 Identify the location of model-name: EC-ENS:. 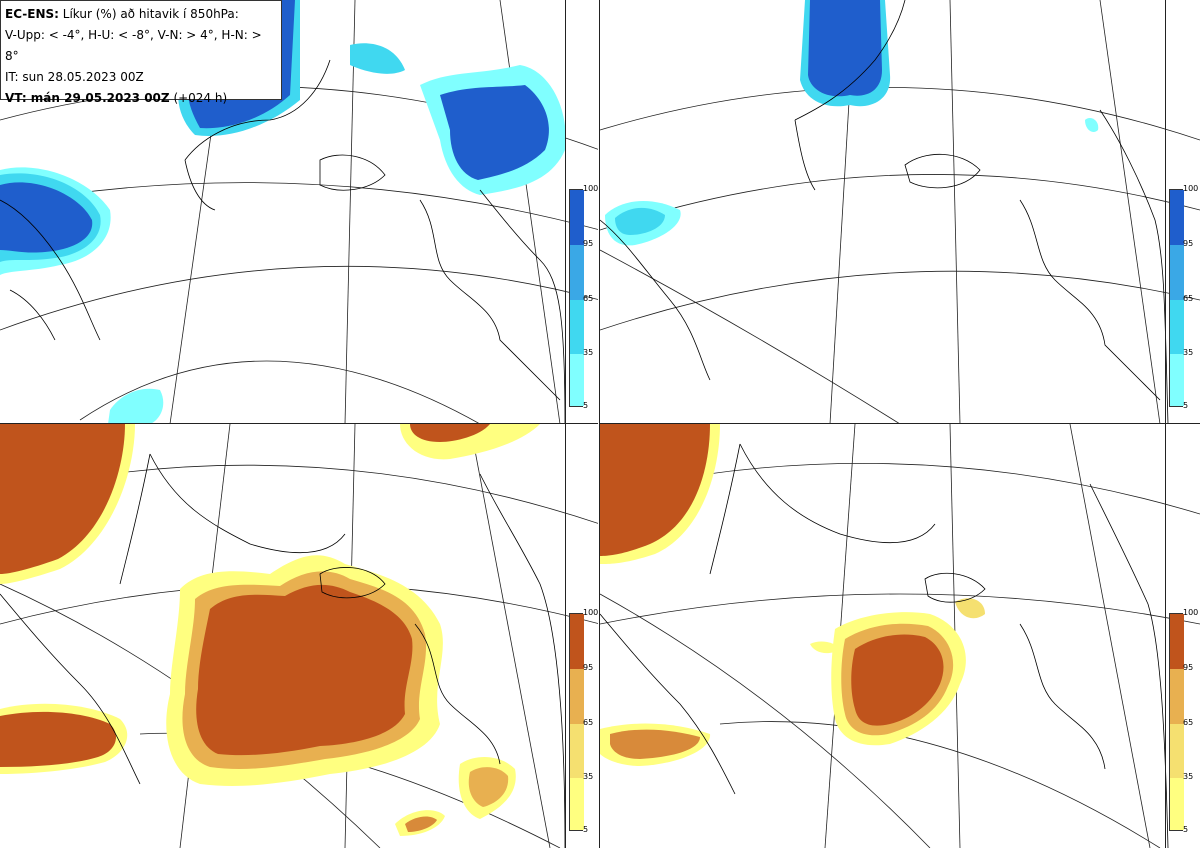
(32, 14).